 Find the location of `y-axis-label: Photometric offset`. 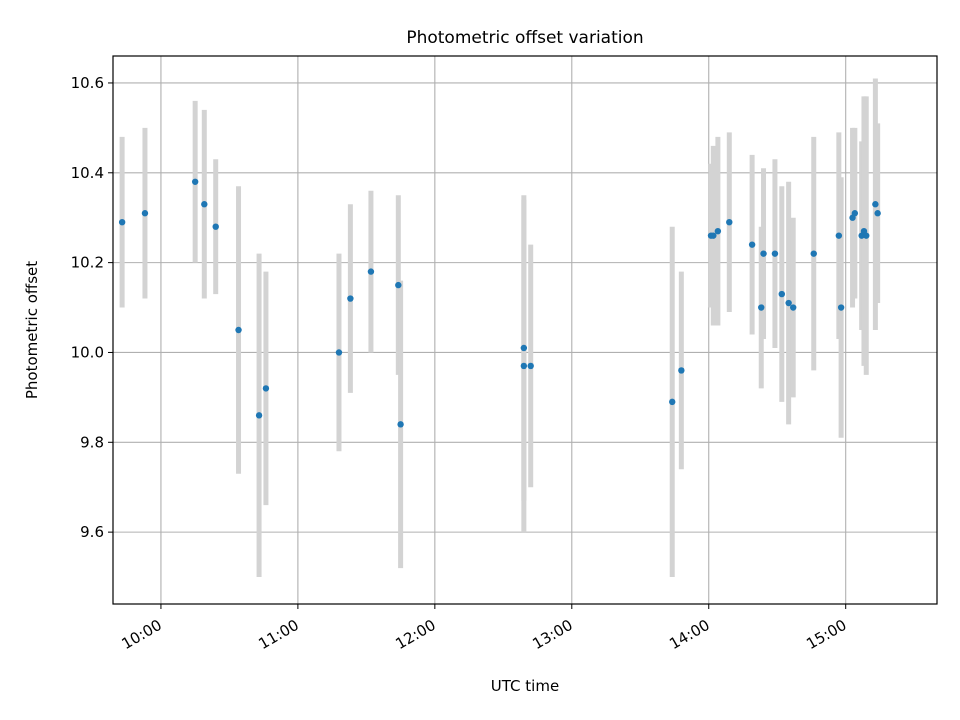

y-axis-label: Photometric offset is located at coordinates (32, 330).